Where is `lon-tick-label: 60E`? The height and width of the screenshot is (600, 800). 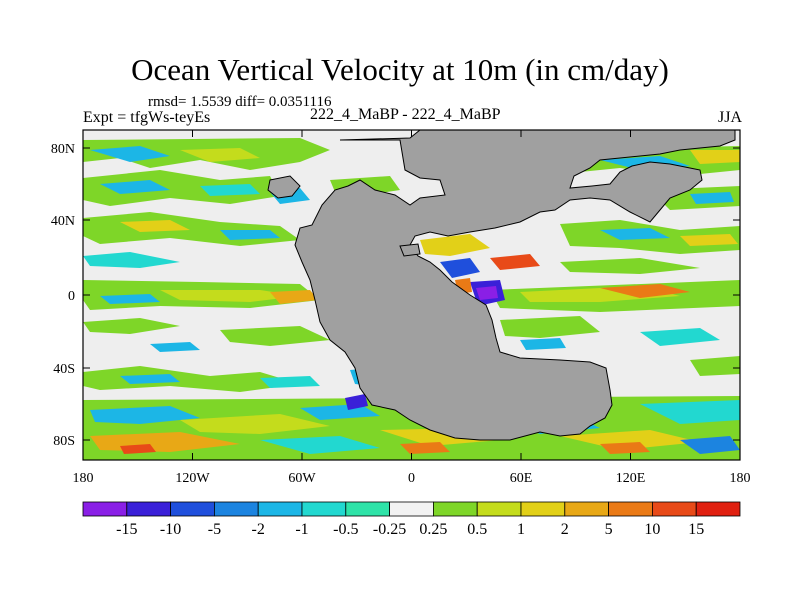 lon-tick-label: 60E is located at coordinates (521, 478).